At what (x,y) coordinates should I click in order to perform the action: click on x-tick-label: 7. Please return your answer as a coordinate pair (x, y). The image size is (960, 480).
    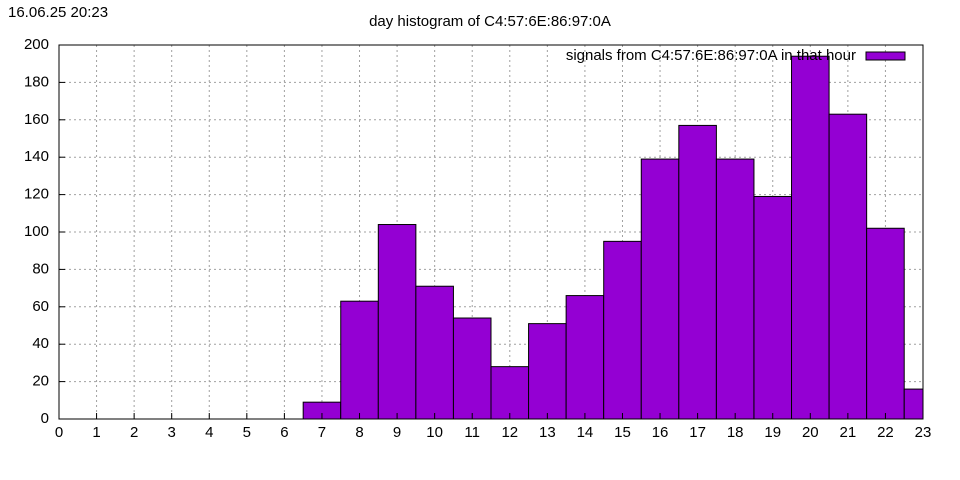
    Looking at the image, I should click on (322, 432).